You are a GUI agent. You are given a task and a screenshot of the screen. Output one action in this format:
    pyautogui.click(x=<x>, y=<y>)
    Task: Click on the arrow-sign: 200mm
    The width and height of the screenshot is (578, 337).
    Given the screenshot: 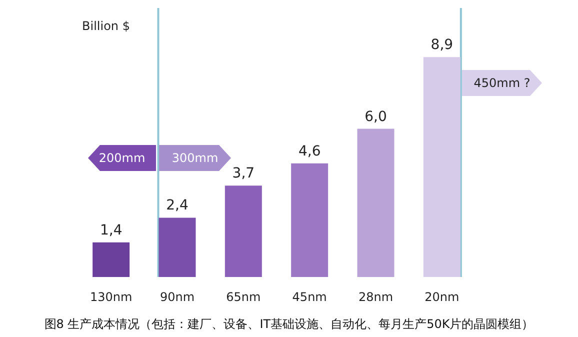 What is the action you would take?
    pyautogui.click(x=122, y=158)
    